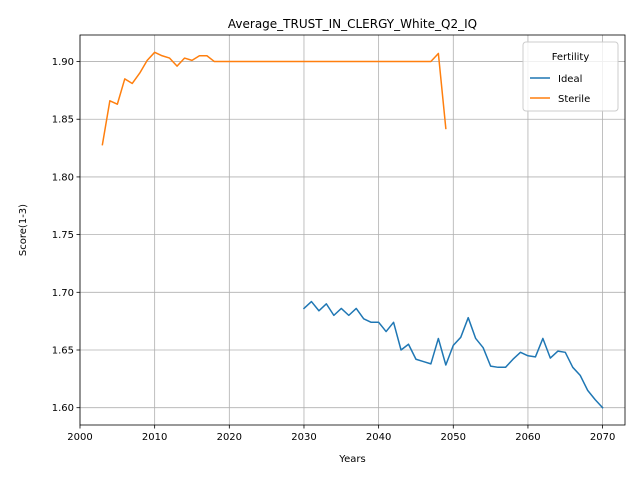  Describe the element at coordinates (453, 354) in the screenshot. I see `series-line-ideal` at that location.